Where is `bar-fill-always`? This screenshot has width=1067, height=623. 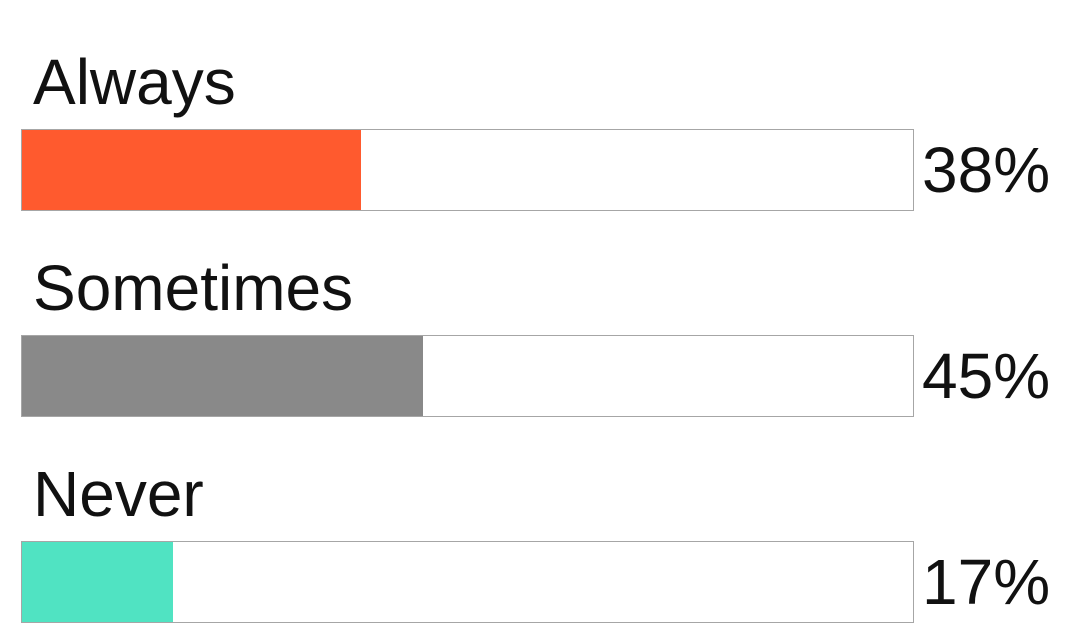 bar-fill-always is located at coordinates (191, 170).